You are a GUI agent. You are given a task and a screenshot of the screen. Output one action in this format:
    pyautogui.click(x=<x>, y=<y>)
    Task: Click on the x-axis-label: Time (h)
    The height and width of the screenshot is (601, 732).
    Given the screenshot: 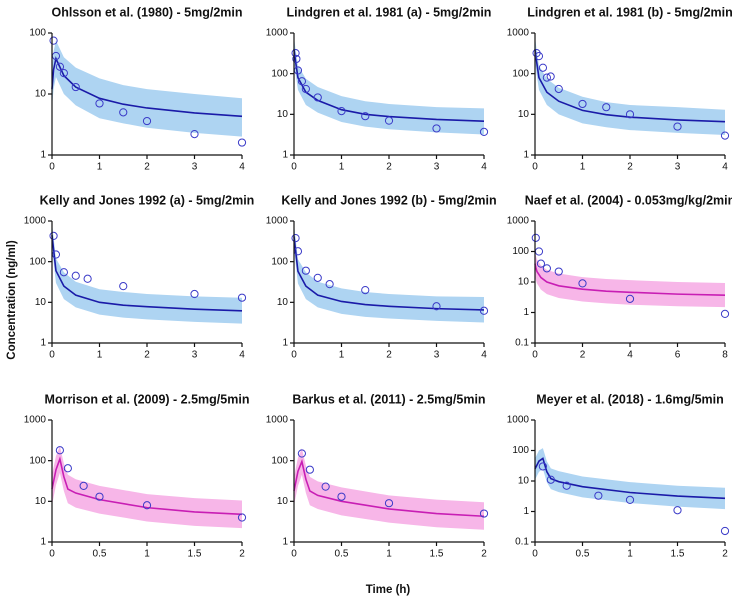 What is the action you would take?
    pyautogui.click(x=388, y=590)
    